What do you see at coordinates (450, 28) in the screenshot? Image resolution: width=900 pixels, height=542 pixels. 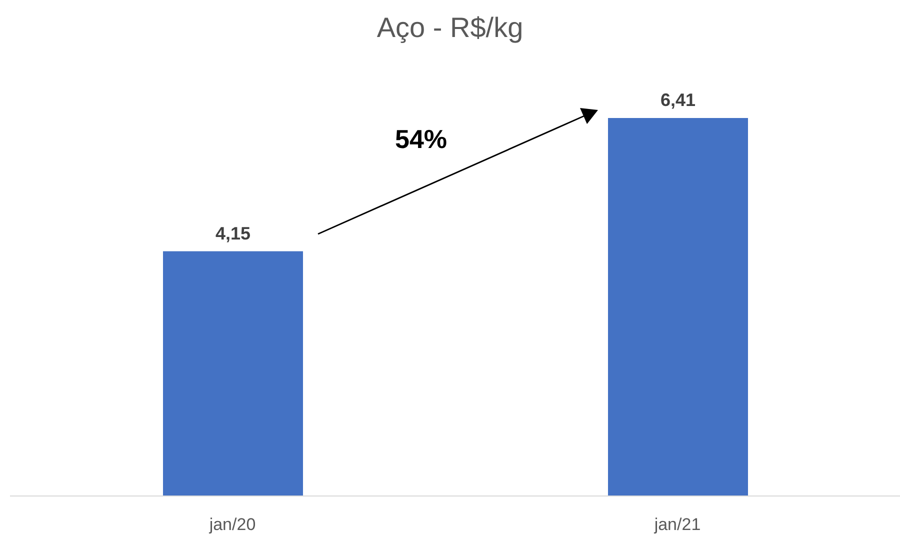 I see `chart-title: Aço - R$/kg` at bounding box center [450, 28].